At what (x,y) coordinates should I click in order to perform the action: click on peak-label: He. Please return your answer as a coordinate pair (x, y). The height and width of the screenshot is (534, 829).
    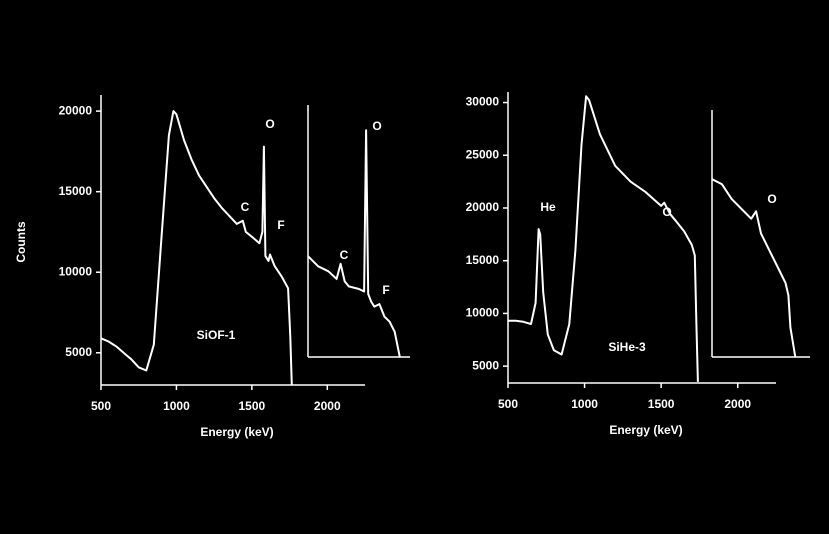
    Looking at the image, I should click on (548, 207).